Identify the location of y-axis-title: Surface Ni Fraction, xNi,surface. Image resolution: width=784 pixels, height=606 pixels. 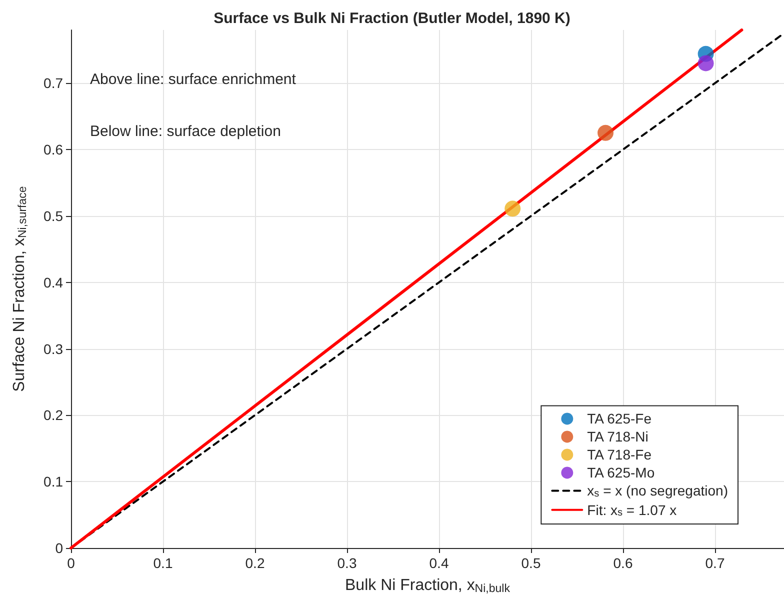
(19, 289).